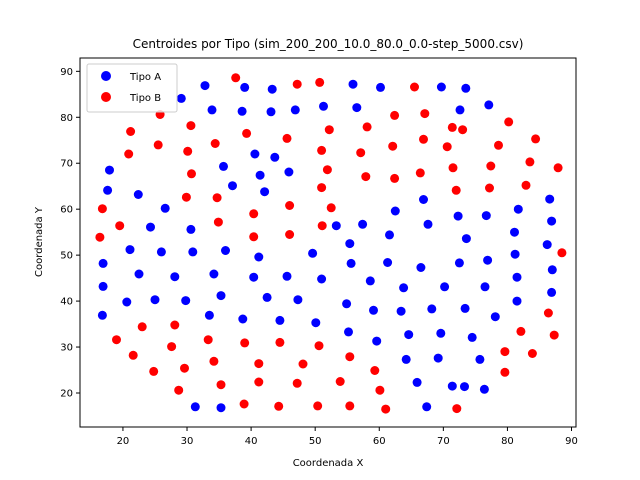  Describe the element at coordinates (187, 441) in the screenshot. I see `x-tick-label: 30` at that location.